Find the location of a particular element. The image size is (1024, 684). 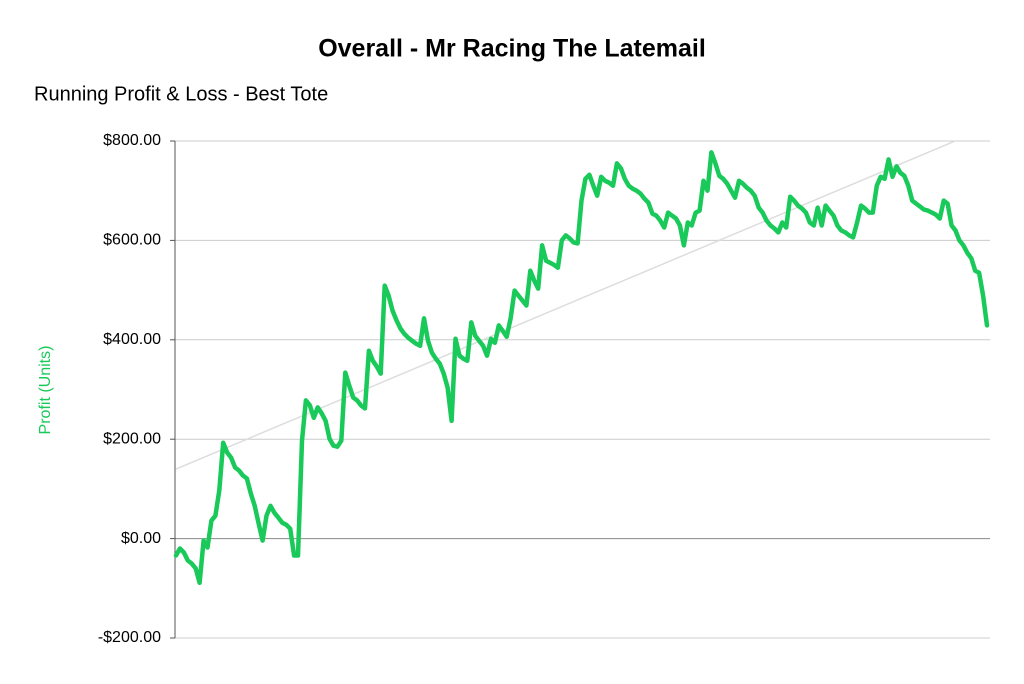

y-tick-label: $200.00 is located at coordinates (132, 438).